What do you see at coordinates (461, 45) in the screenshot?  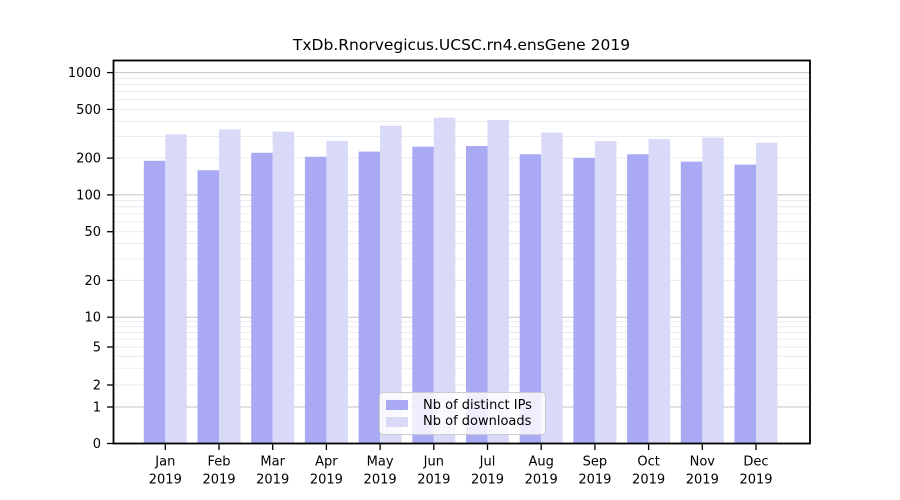 I see `chart-title: TxDb.Rnorvegicus.UCSC.rn4.ensGene 2019` at bounding box center [461, 45].